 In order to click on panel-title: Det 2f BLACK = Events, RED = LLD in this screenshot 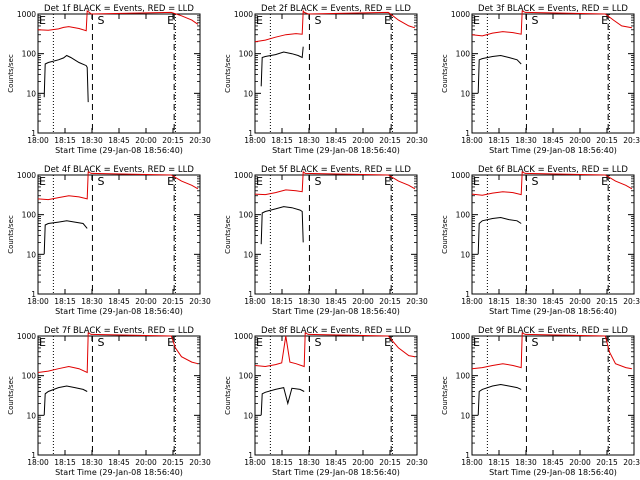, I will do `click(336, 9)`.